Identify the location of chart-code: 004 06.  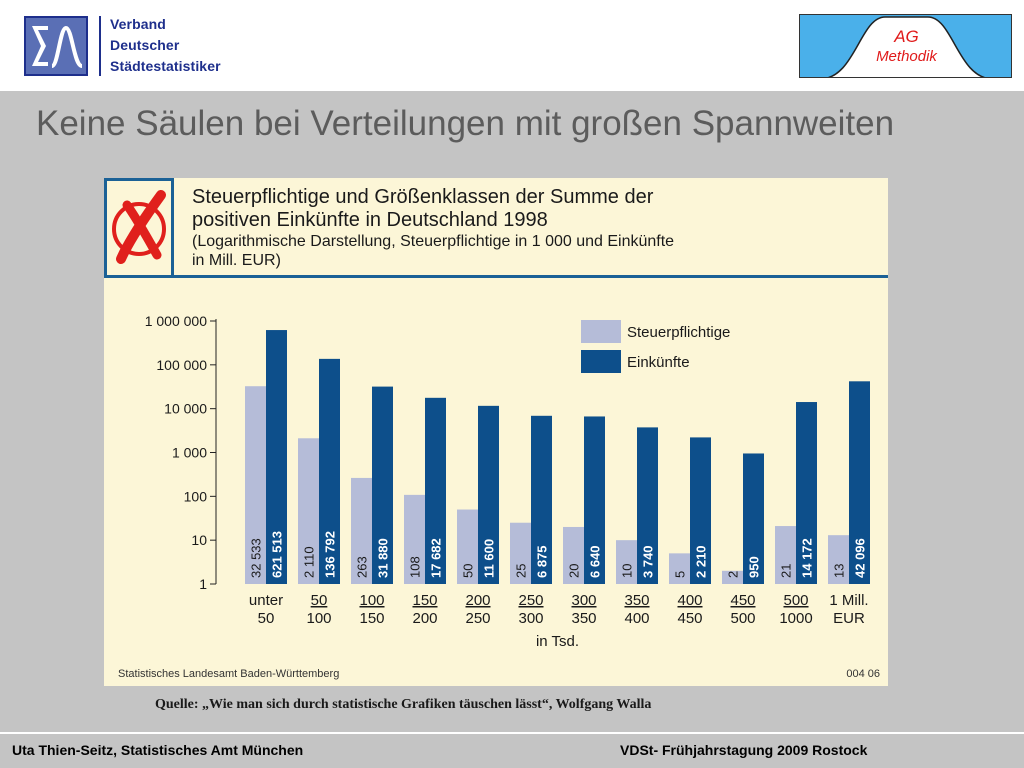
(863, 674).